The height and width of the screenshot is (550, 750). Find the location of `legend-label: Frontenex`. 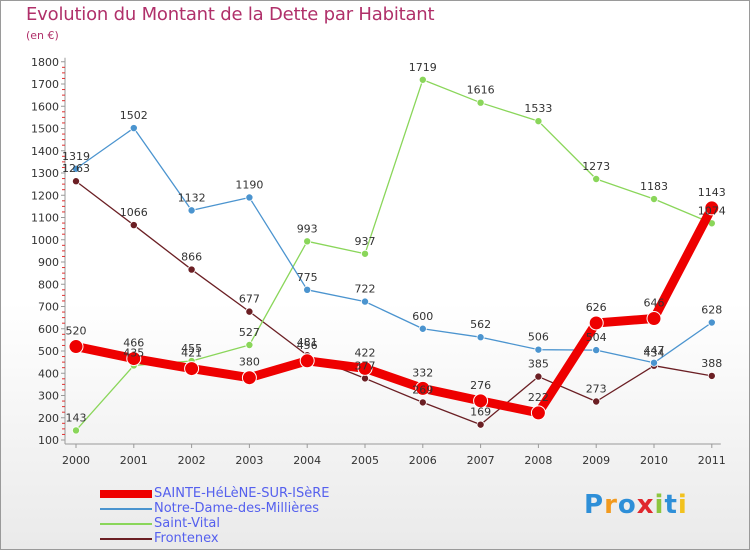

legend-label: Frontenex is located at coordinates (186, 538).